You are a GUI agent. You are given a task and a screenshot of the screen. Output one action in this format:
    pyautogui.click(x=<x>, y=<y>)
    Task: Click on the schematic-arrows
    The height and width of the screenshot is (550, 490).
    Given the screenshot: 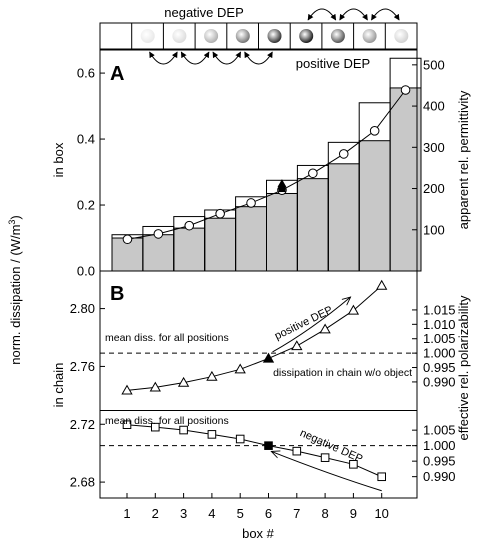 What is the action you would take?
    pyautogui.click(x=274, y=36)
    